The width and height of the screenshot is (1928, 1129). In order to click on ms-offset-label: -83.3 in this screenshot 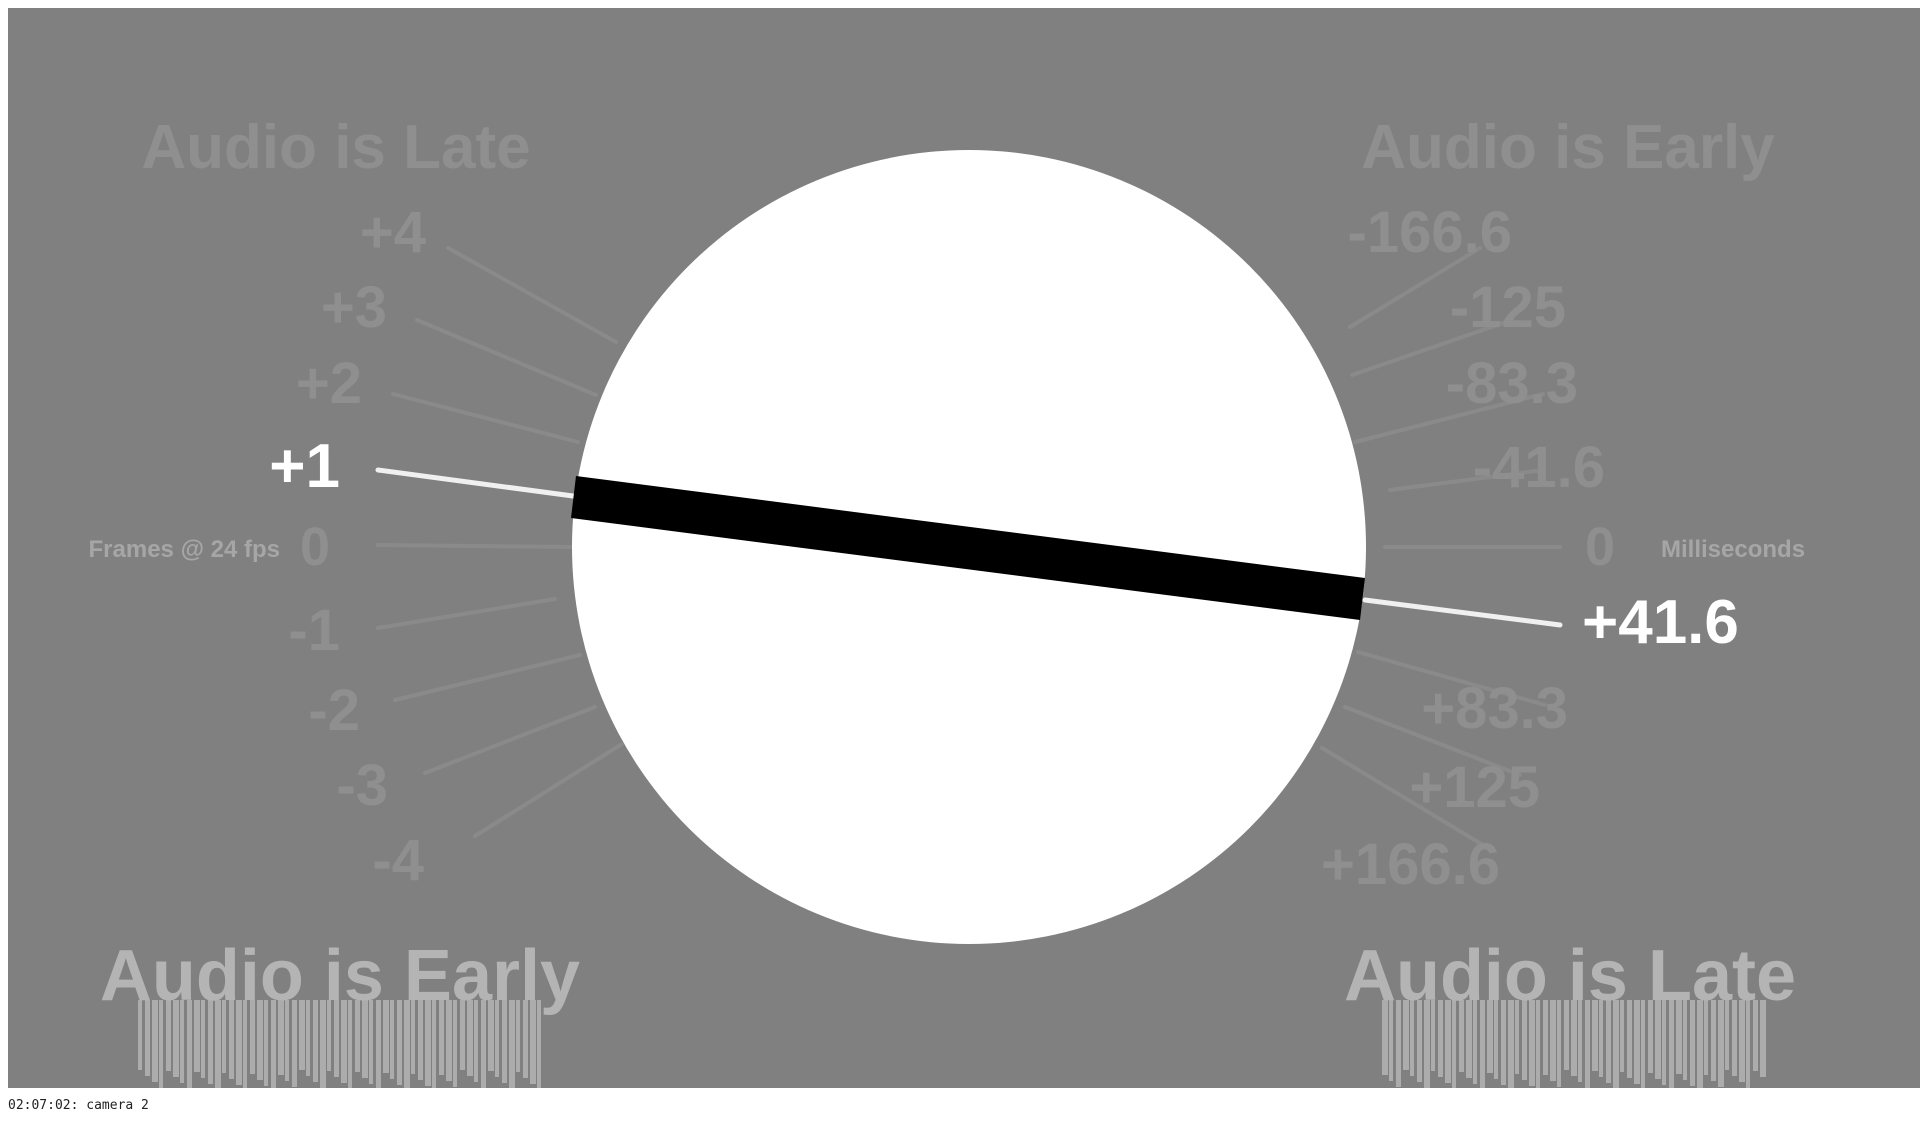, I will do `click(1512, 383)`.